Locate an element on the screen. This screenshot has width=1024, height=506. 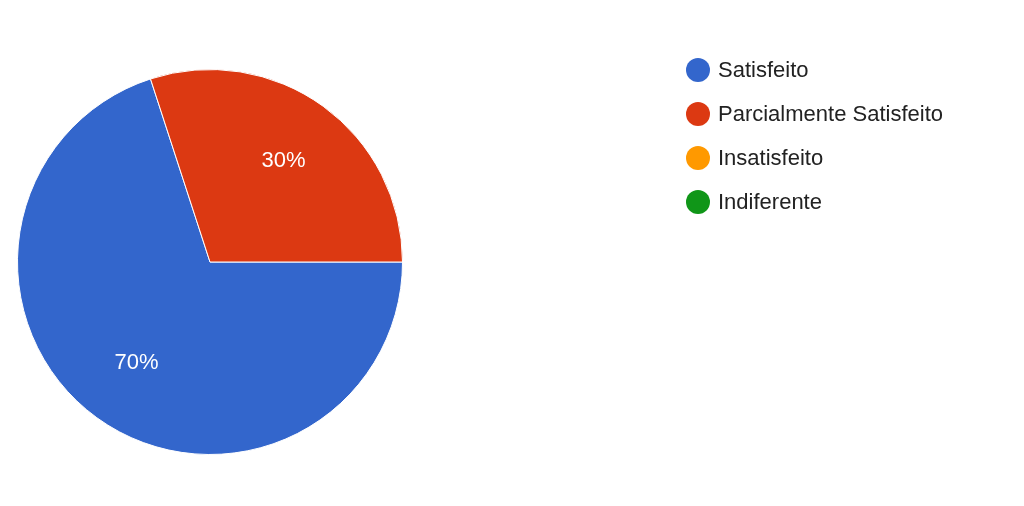
legend-label: Parcialmente Satisfeito is located at coordinates (830, 114).